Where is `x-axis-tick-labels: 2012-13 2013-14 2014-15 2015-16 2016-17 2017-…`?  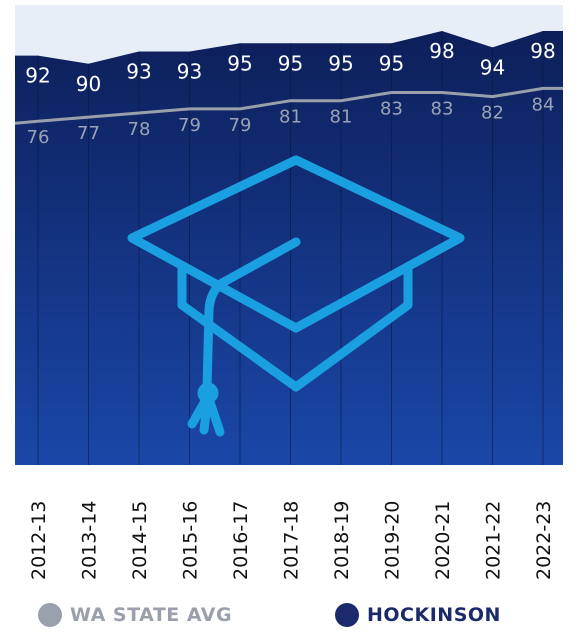
x-axis-tick-labels: 2012-13 2013-14 2014-15 2015-16 2016-17 2017-… is located at coordinates (291, 540).